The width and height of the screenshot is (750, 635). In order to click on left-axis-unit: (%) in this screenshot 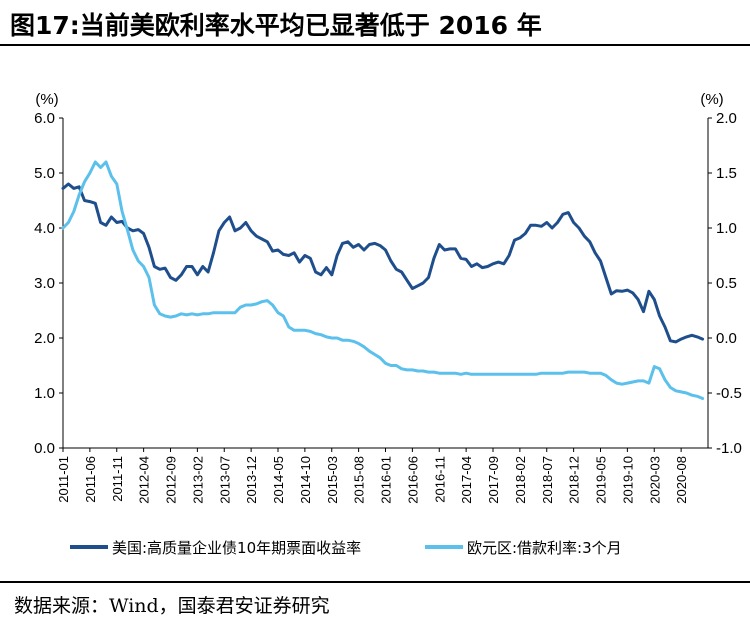, I will do `click(46, 99)`.